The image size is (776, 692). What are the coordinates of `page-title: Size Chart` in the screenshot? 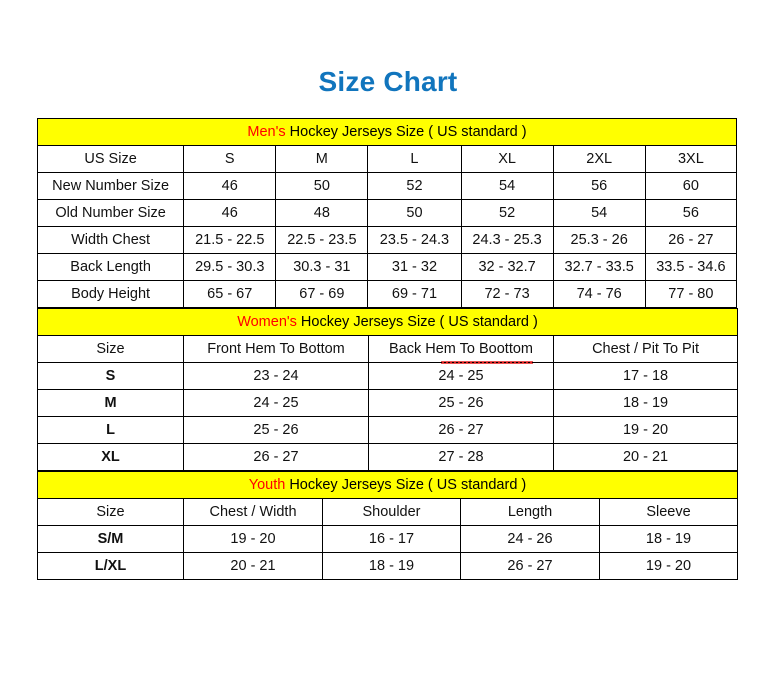 It's located at (388, 81).